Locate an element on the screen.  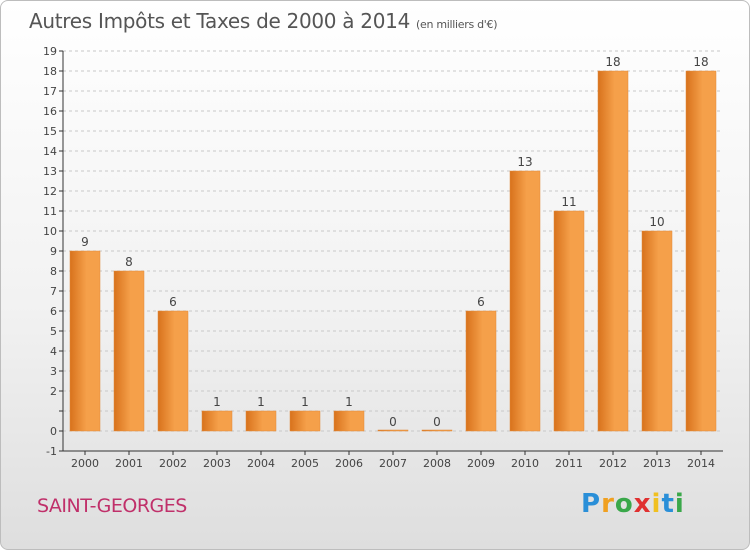
x-tick-label-2012: 2012 is located at coordinates (613, 463).